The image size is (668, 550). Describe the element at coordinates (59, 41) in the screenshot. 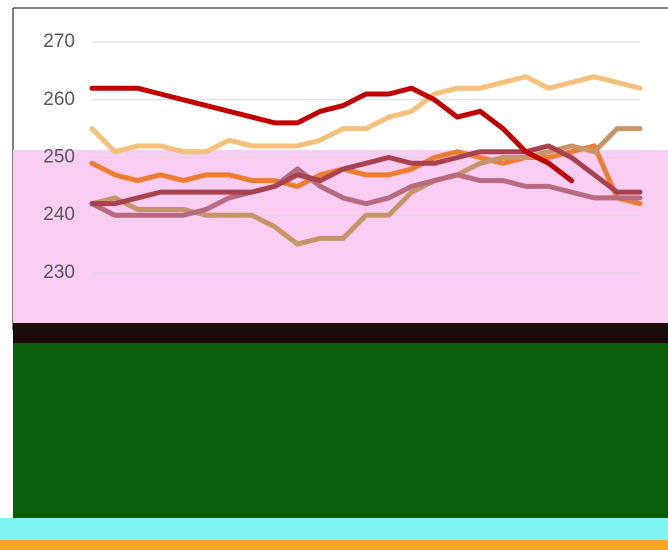

I see `y-tick-label: 270` at that location.